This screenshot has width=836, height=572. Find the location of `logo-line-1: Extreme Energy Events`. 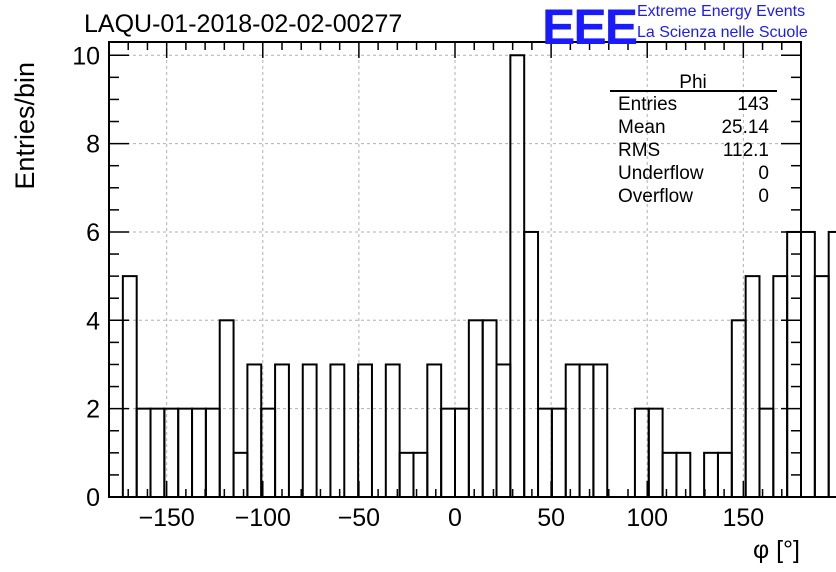

logo-line-1: Extreme Energy Events is located at coordinates (721, 11).